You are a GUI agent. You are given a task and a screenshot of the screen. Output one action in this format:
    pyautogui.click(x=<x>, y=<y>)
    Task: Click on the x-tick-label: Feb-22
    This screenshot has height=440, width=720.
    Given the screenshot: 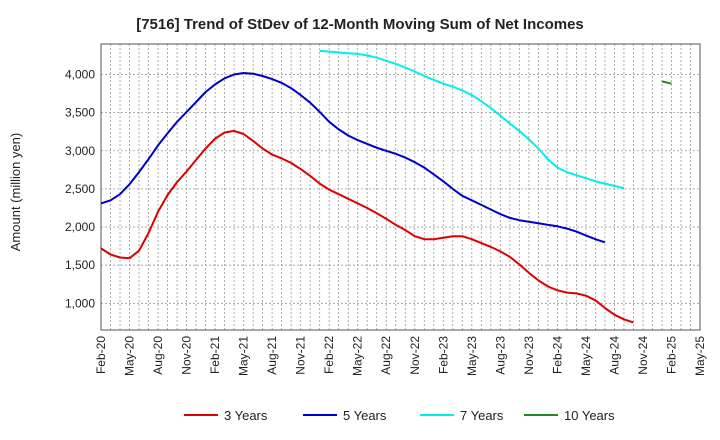 What is the action you would take?
    pyautogui.click(x=329, y=355)
    